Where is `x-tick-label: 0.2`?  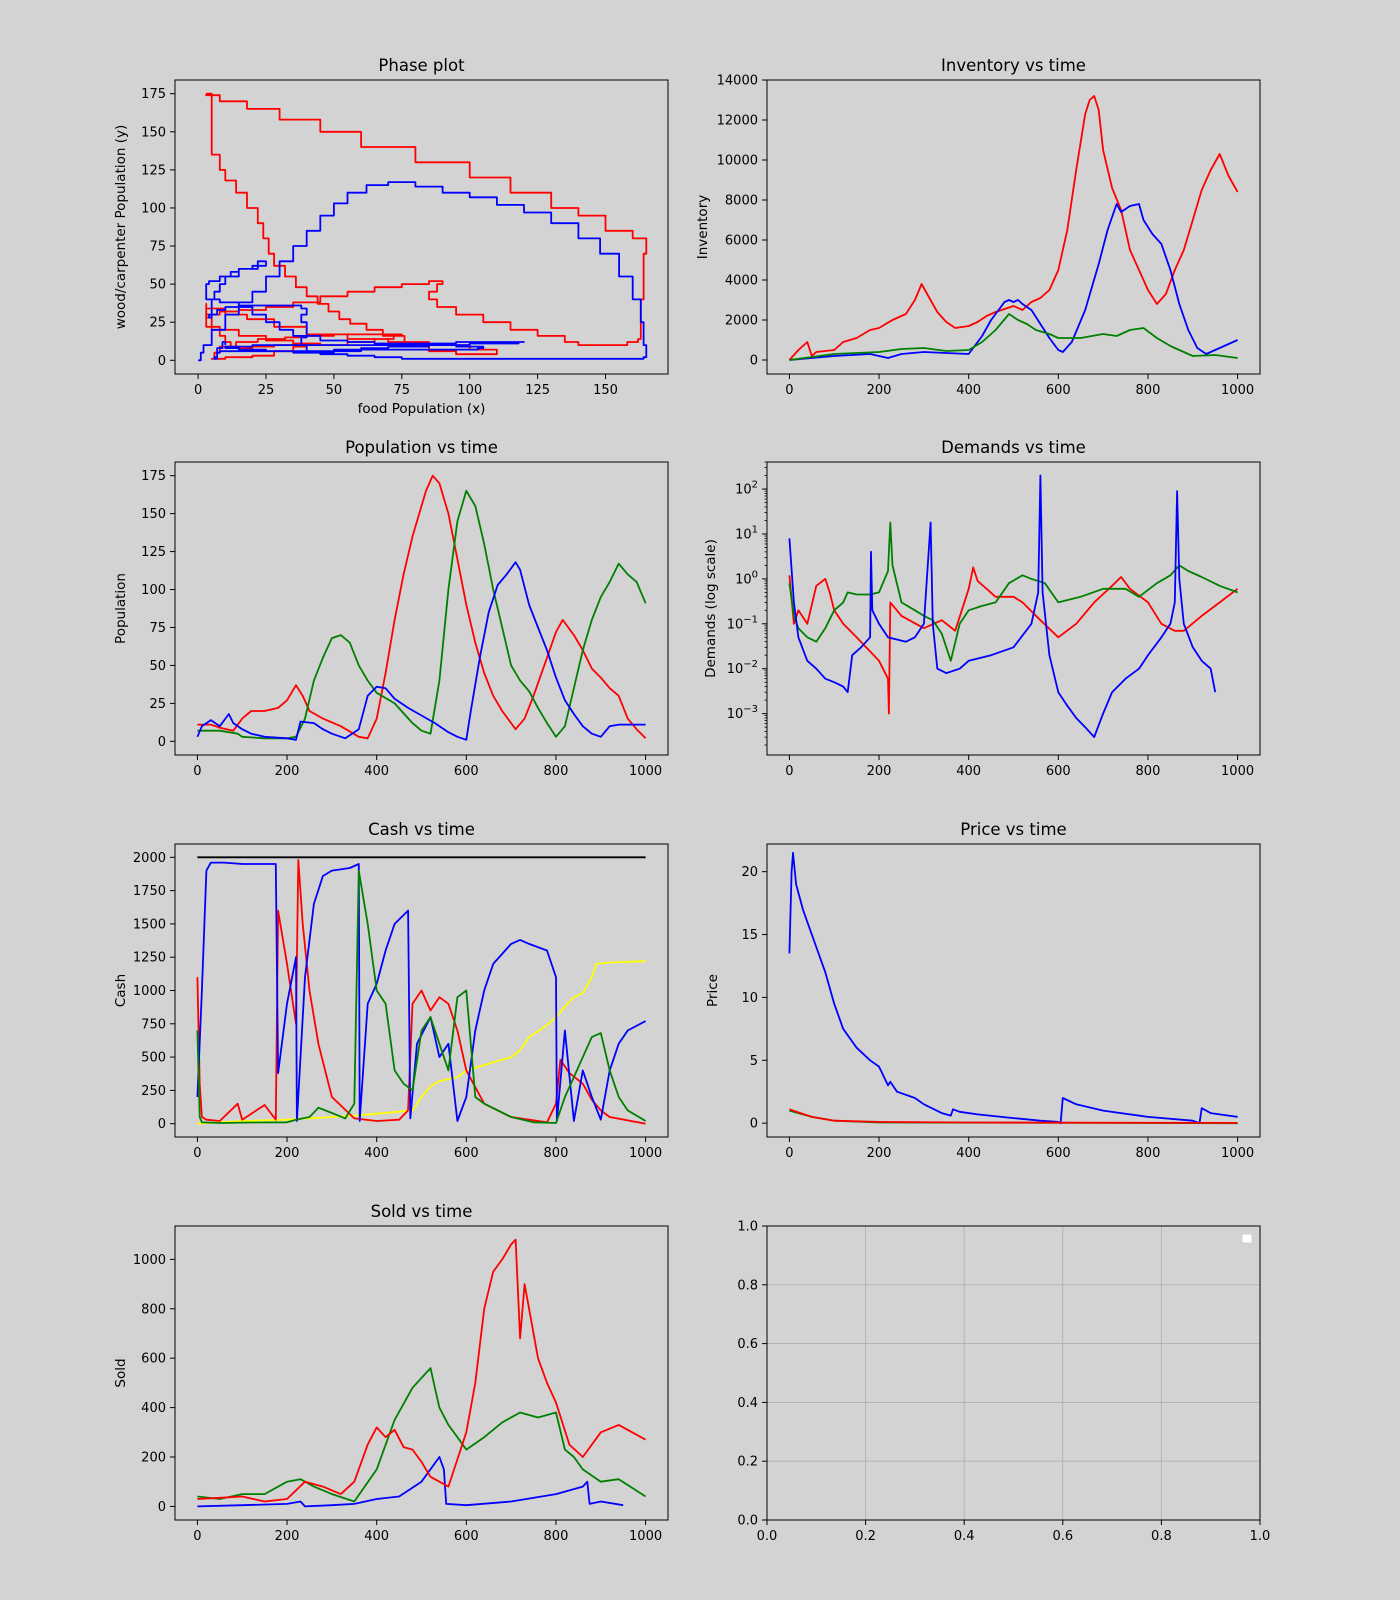 x-tick-label: 0.2 is located at coordinates (865, 1536).